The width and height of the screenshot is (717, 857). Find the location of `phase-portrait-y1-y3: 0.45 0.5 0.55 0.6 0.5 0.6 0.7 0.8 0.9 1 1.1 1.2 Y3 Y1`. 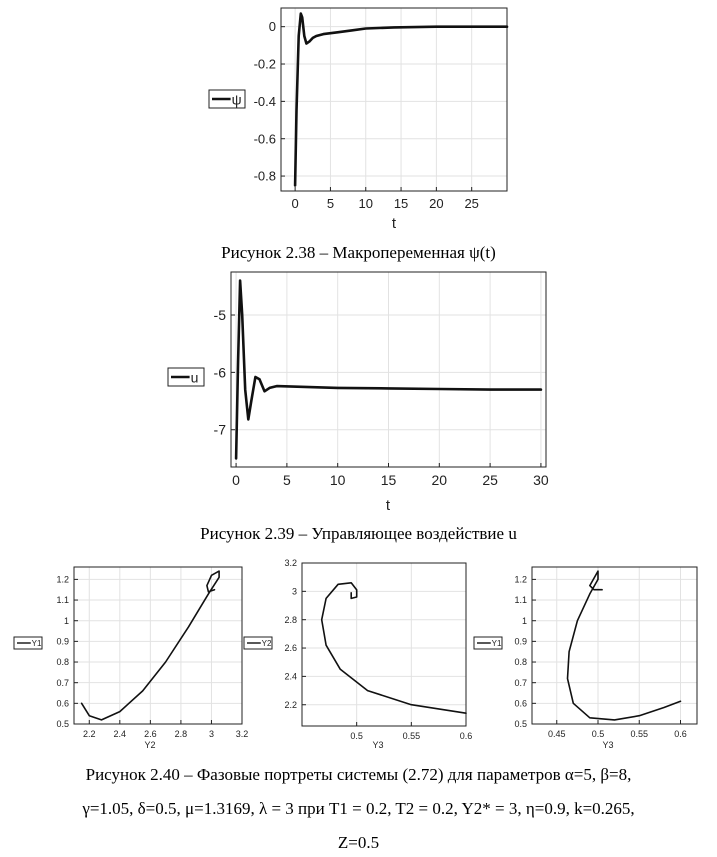

phase-portrait-y1-y3: 0.45 0.5 0.55 0.6 0.5 0.6 0.7 0.8 0.9 1 1.1 1.2 Y3 Y1 is located at coordinates (585, 658).